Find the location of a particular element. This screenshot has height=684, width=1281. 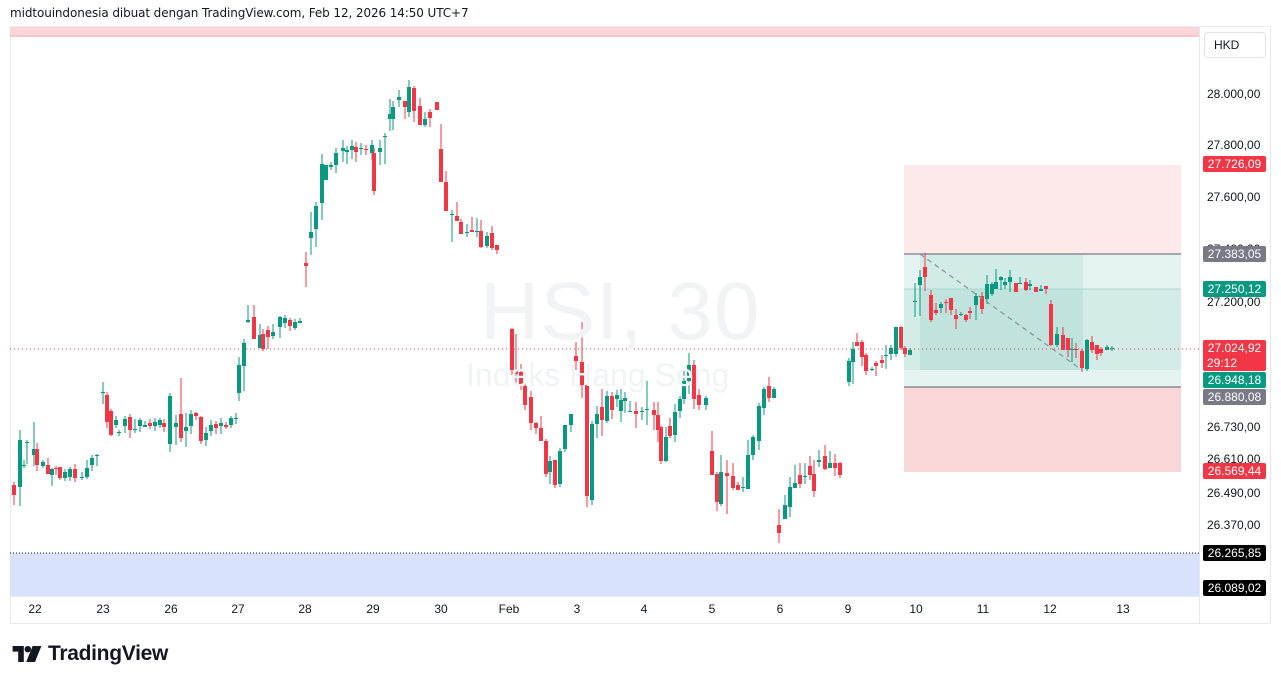

time-tick-label: 27 is located at coordinates (238, 609).